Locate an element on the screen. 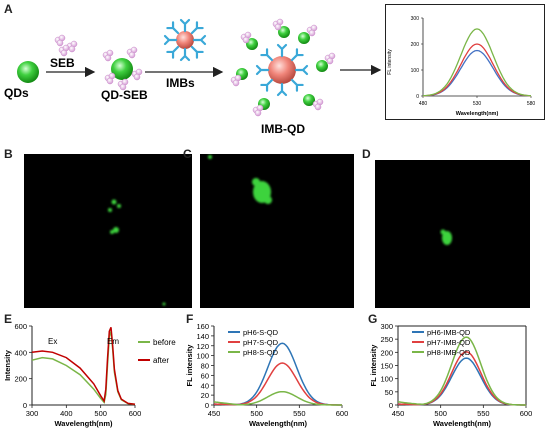 The height and width of the screenshot is (440, 550). imb-qd-complex is located at coordinates (283, 67).